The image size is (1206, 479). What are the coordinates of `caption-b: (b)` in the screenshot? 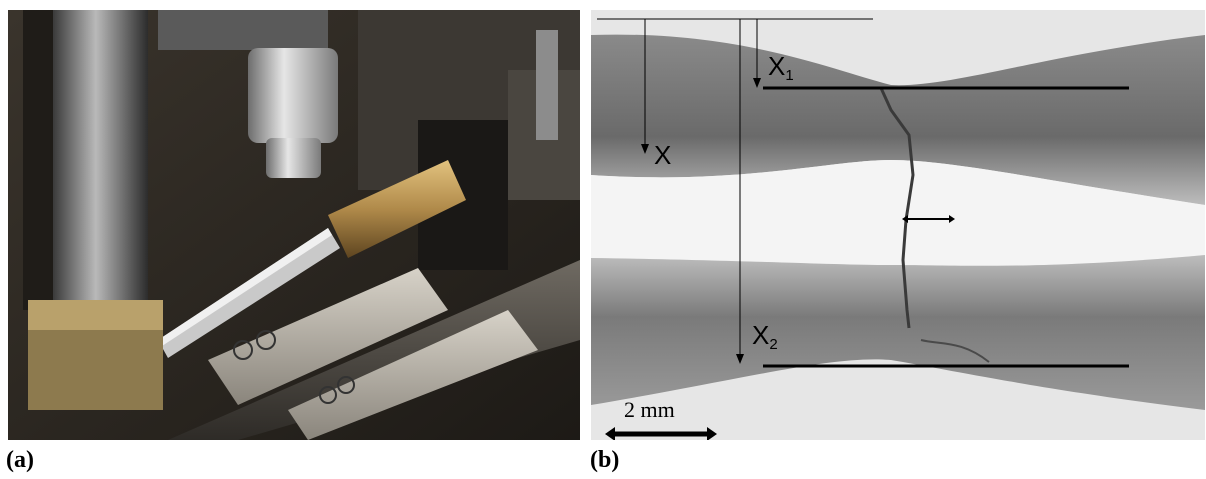 It's located at (605, 460).